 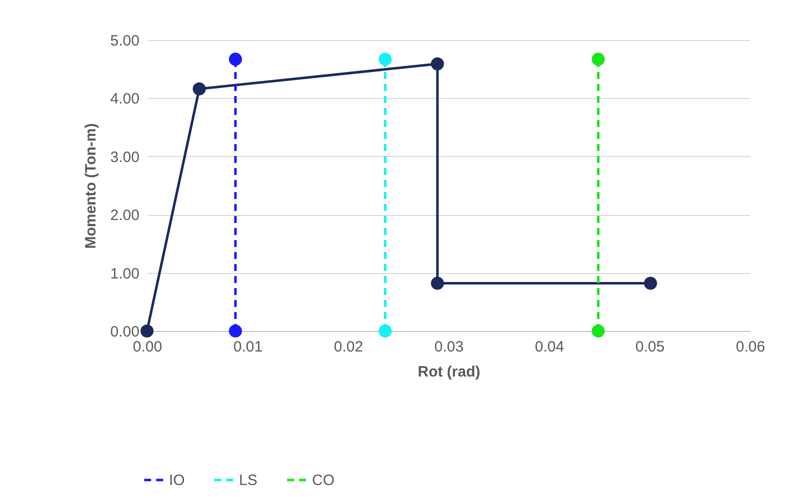 What do you see at coordinates (349, 347) in the screenshot?
I see `x-tick-label: 0.02` at bounding box center [349, 347].